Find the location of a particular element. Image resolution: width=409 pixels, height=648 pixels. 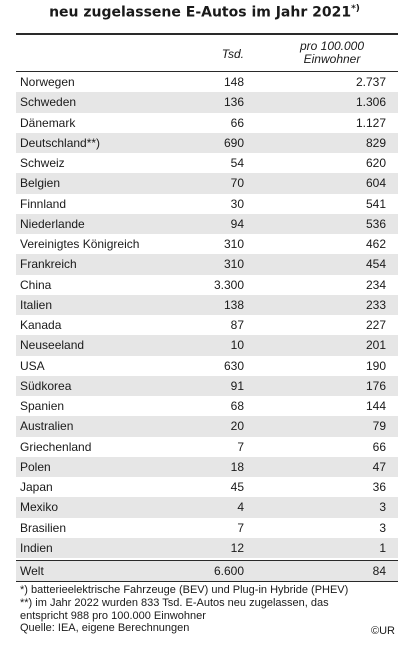

country-cell: Polen is located at coordinates (35, 466).